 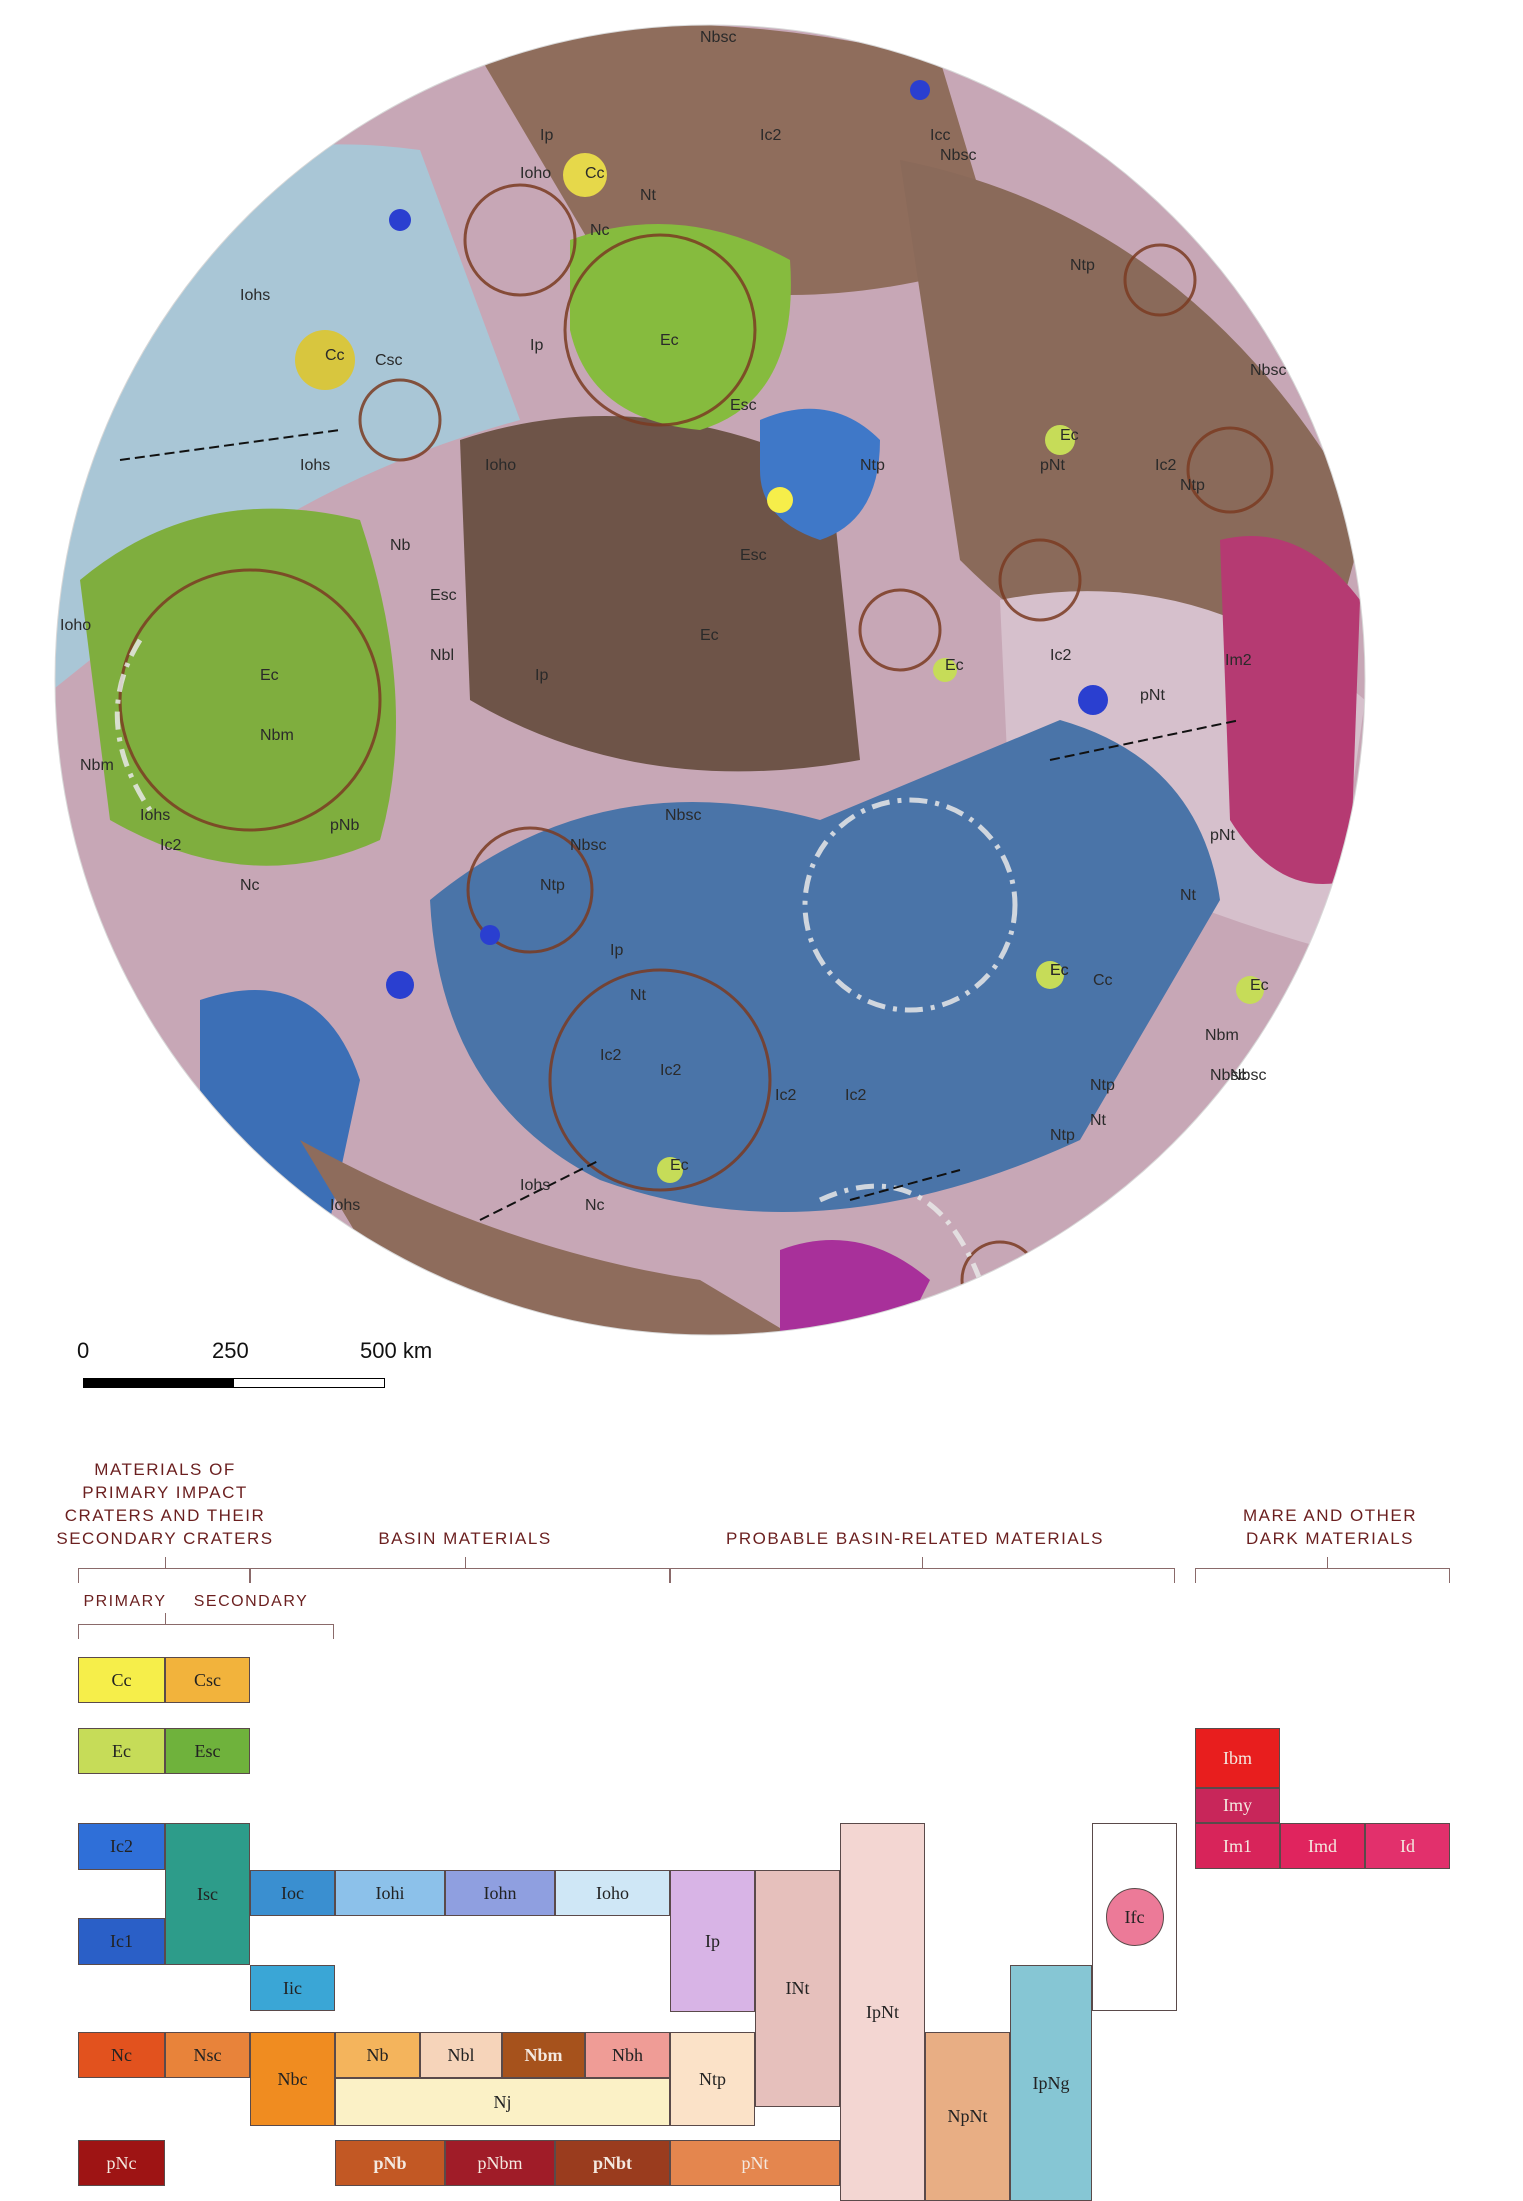 What do you see at coordinates (967, 2116) in the screenshot?
I see `legend-unit-NpNt: NpNt` at bounding box center [967, 2116].